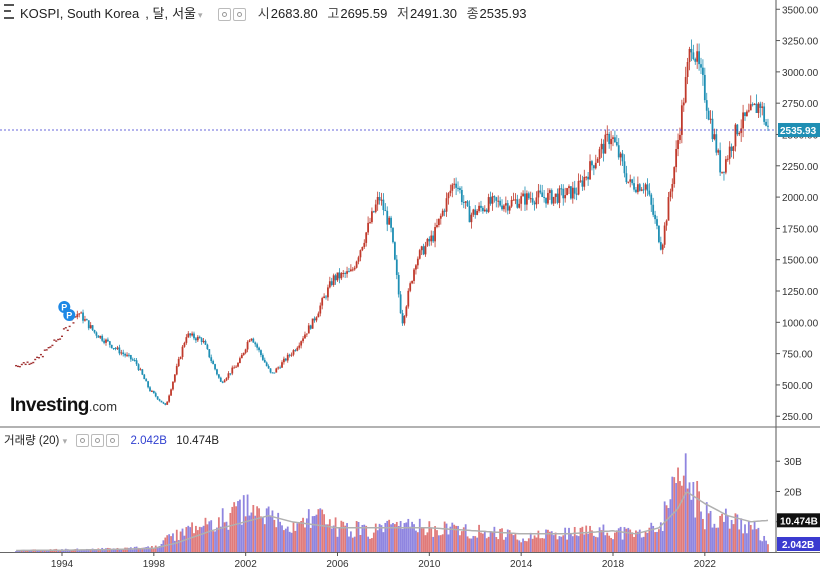  I want to click on bars-icon, so click(9, 11).